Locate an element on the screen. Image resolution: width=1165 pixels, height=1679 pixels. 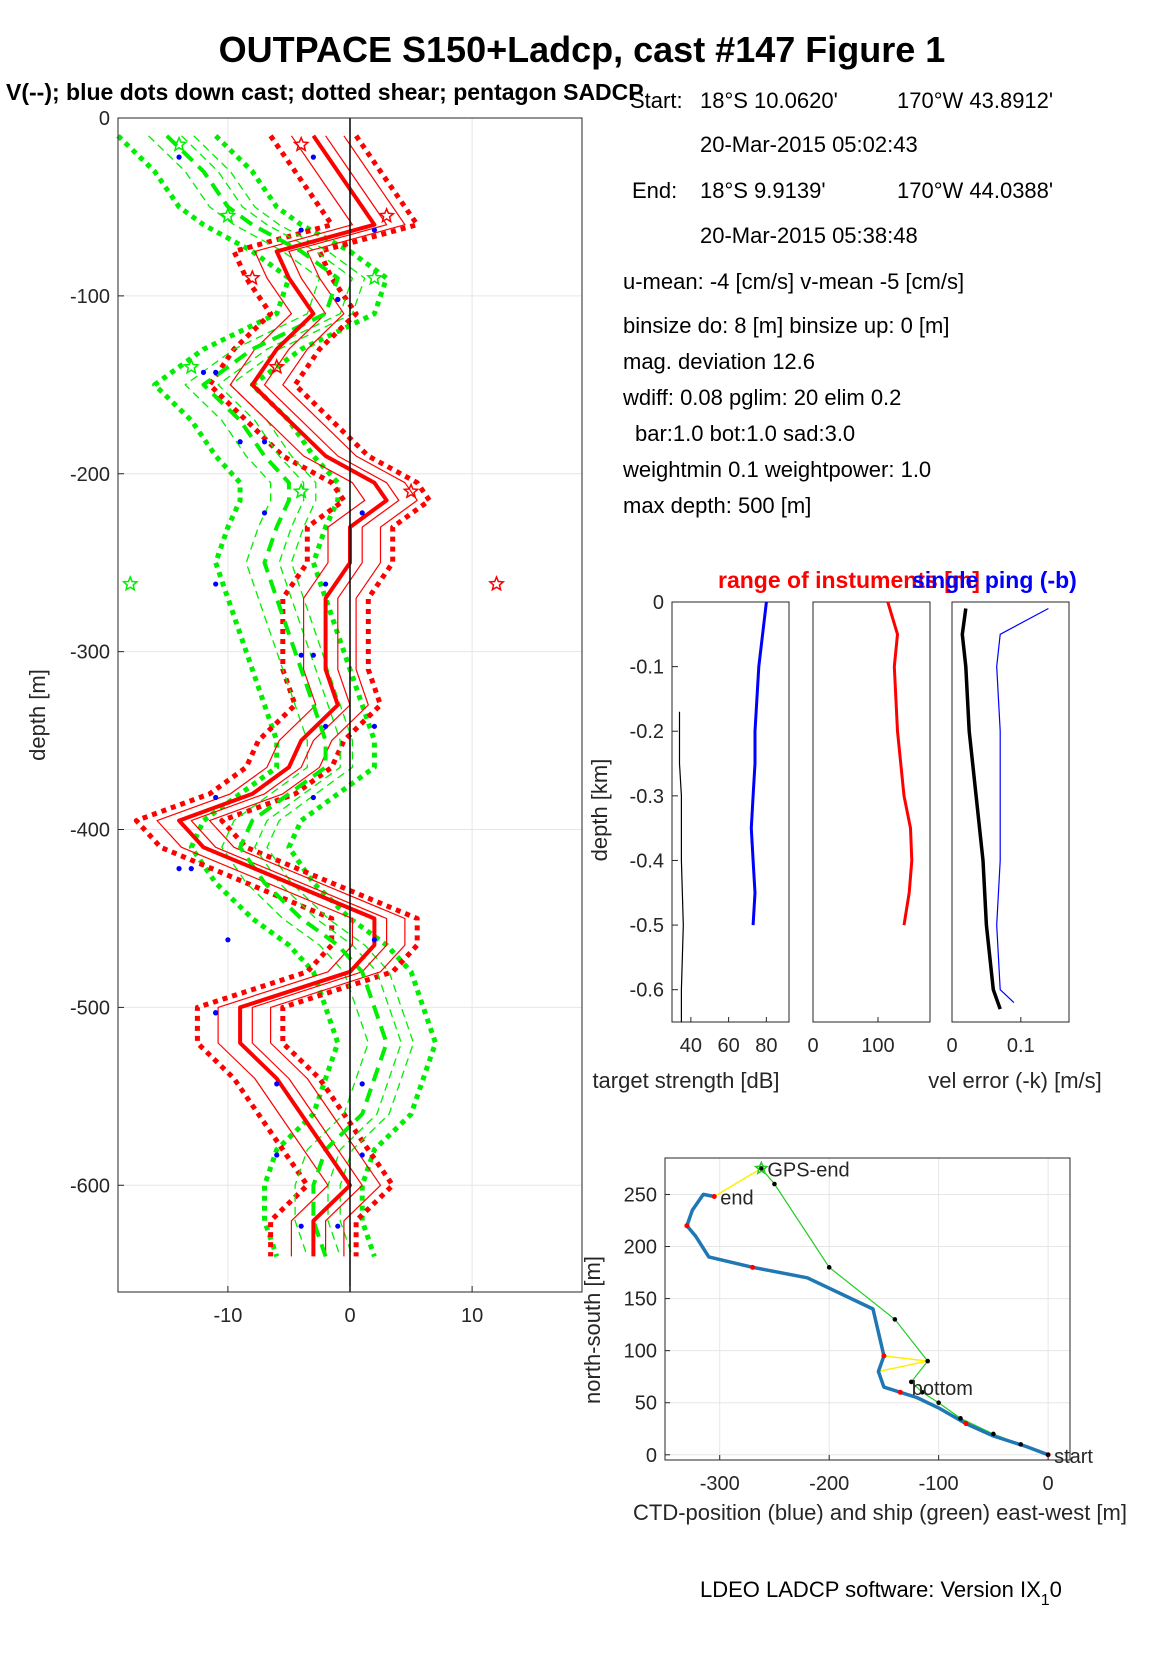
p2-xlabel-ts: target strength [dB] is located at coordinates (685, 1080).